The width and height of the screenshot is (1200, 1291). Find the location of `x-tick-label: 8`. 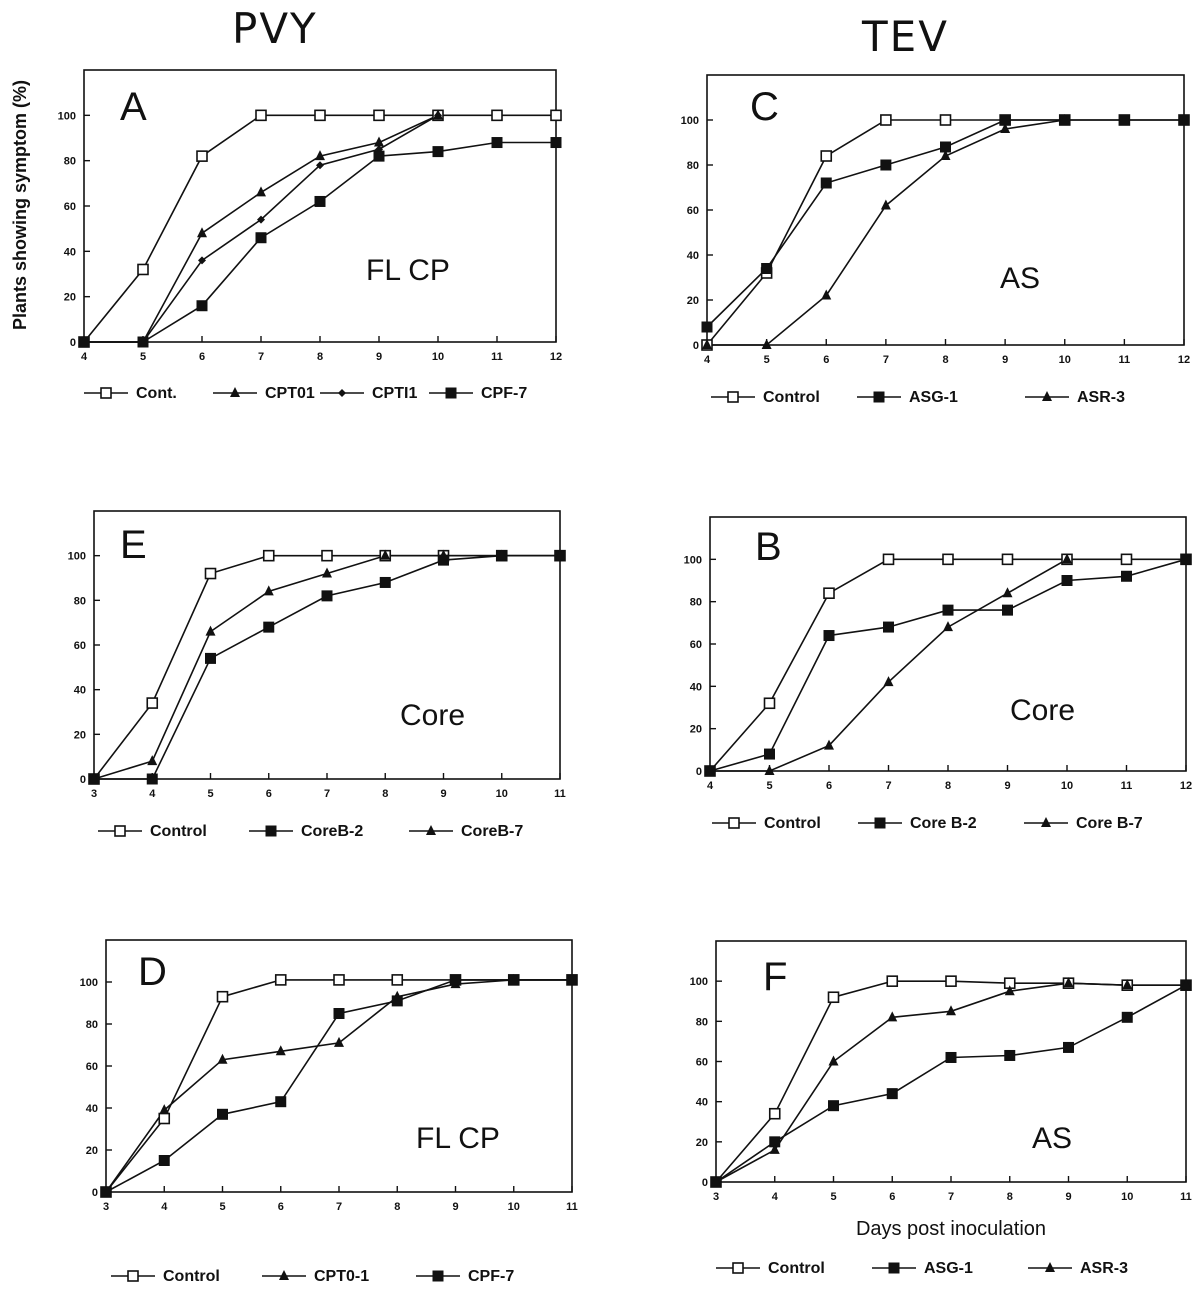

x-tick-label: 8 is located at coordinates (397, 1207).